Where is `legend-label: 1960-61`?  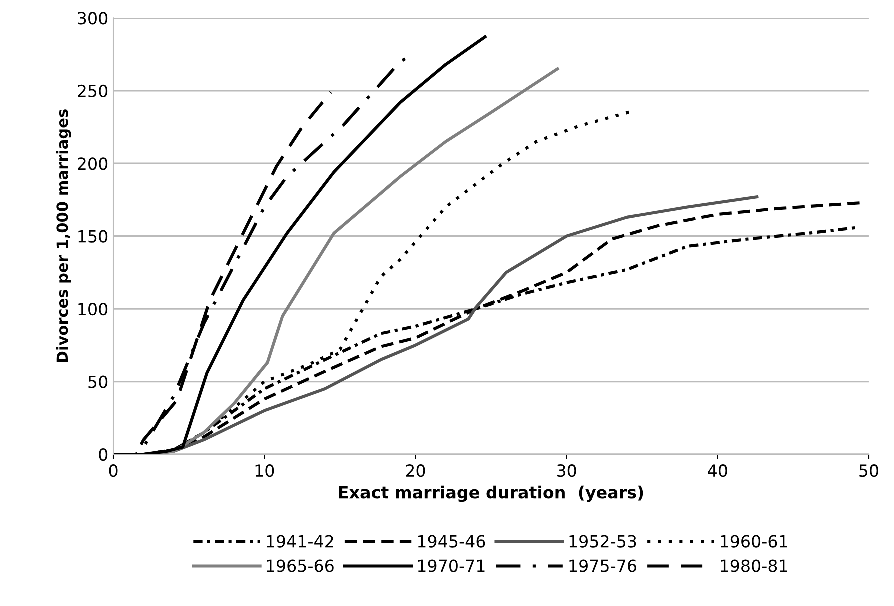 legend-label: 1960-61 is located at coordinates (754, 541).